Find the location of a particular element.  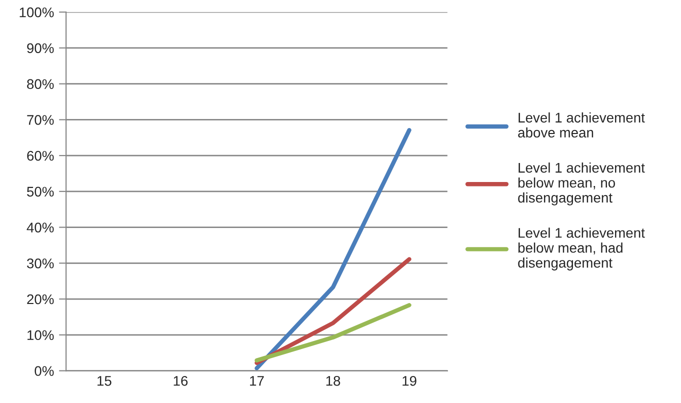

x-tick-label: 17 is located at coordinates (257, 381).